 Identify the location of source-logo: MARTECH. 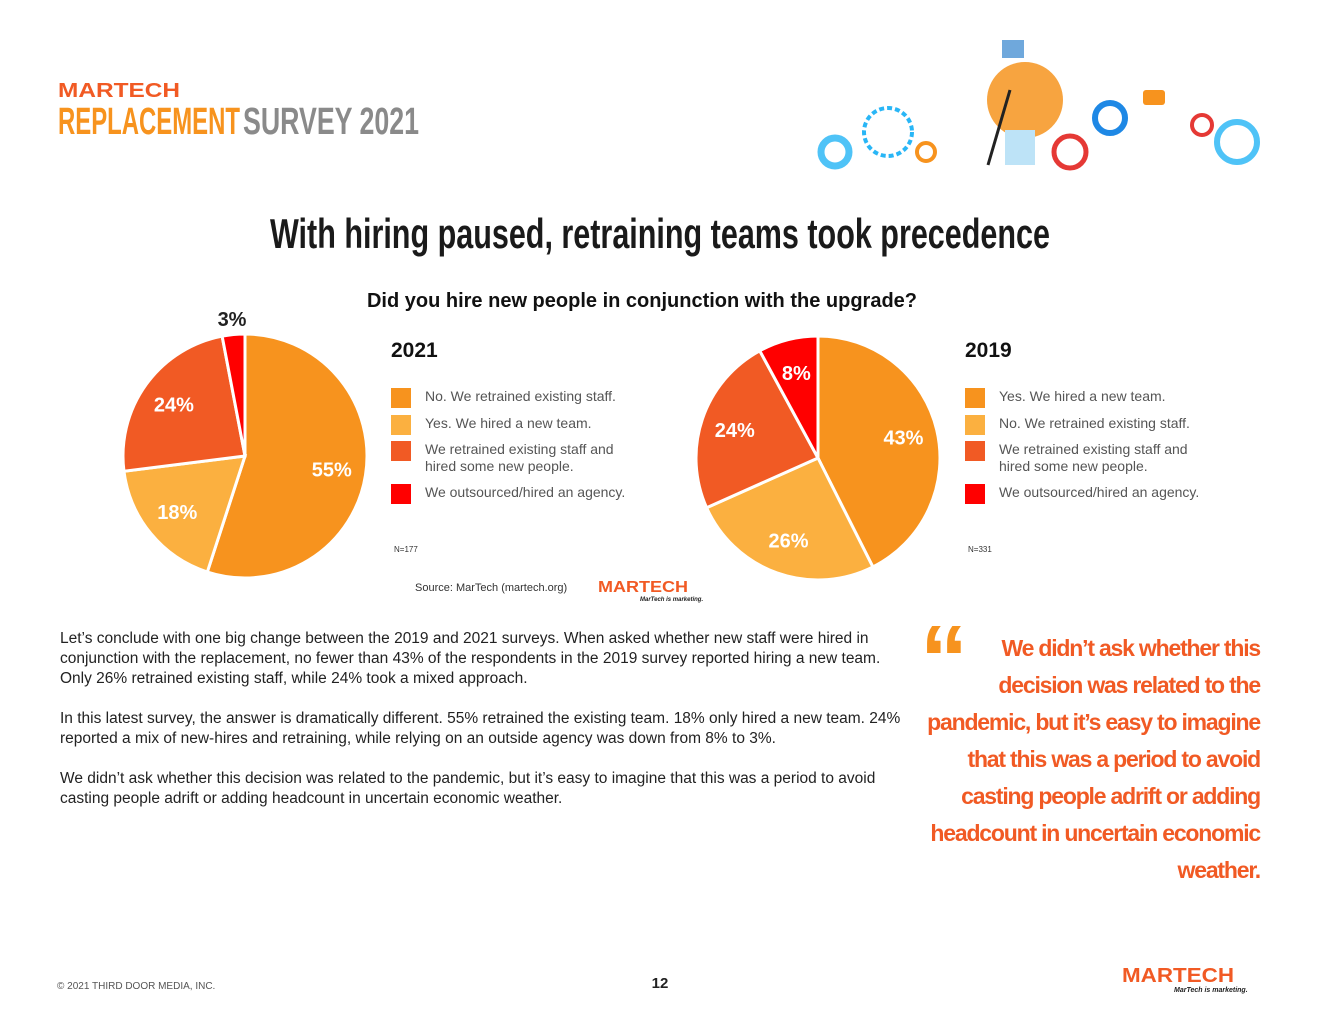
(643, 587).